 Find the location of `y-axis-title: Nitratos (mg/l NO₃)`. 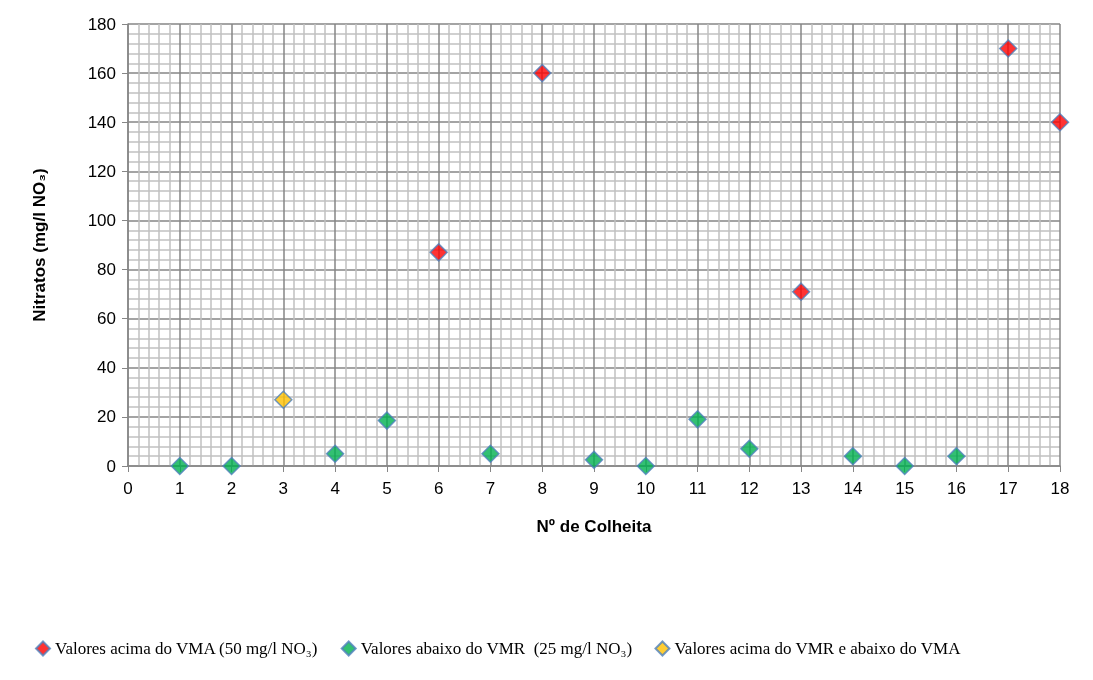

y-axis-title: Nitratos (mg/l NO₃) is located at coordinates (39, 245).